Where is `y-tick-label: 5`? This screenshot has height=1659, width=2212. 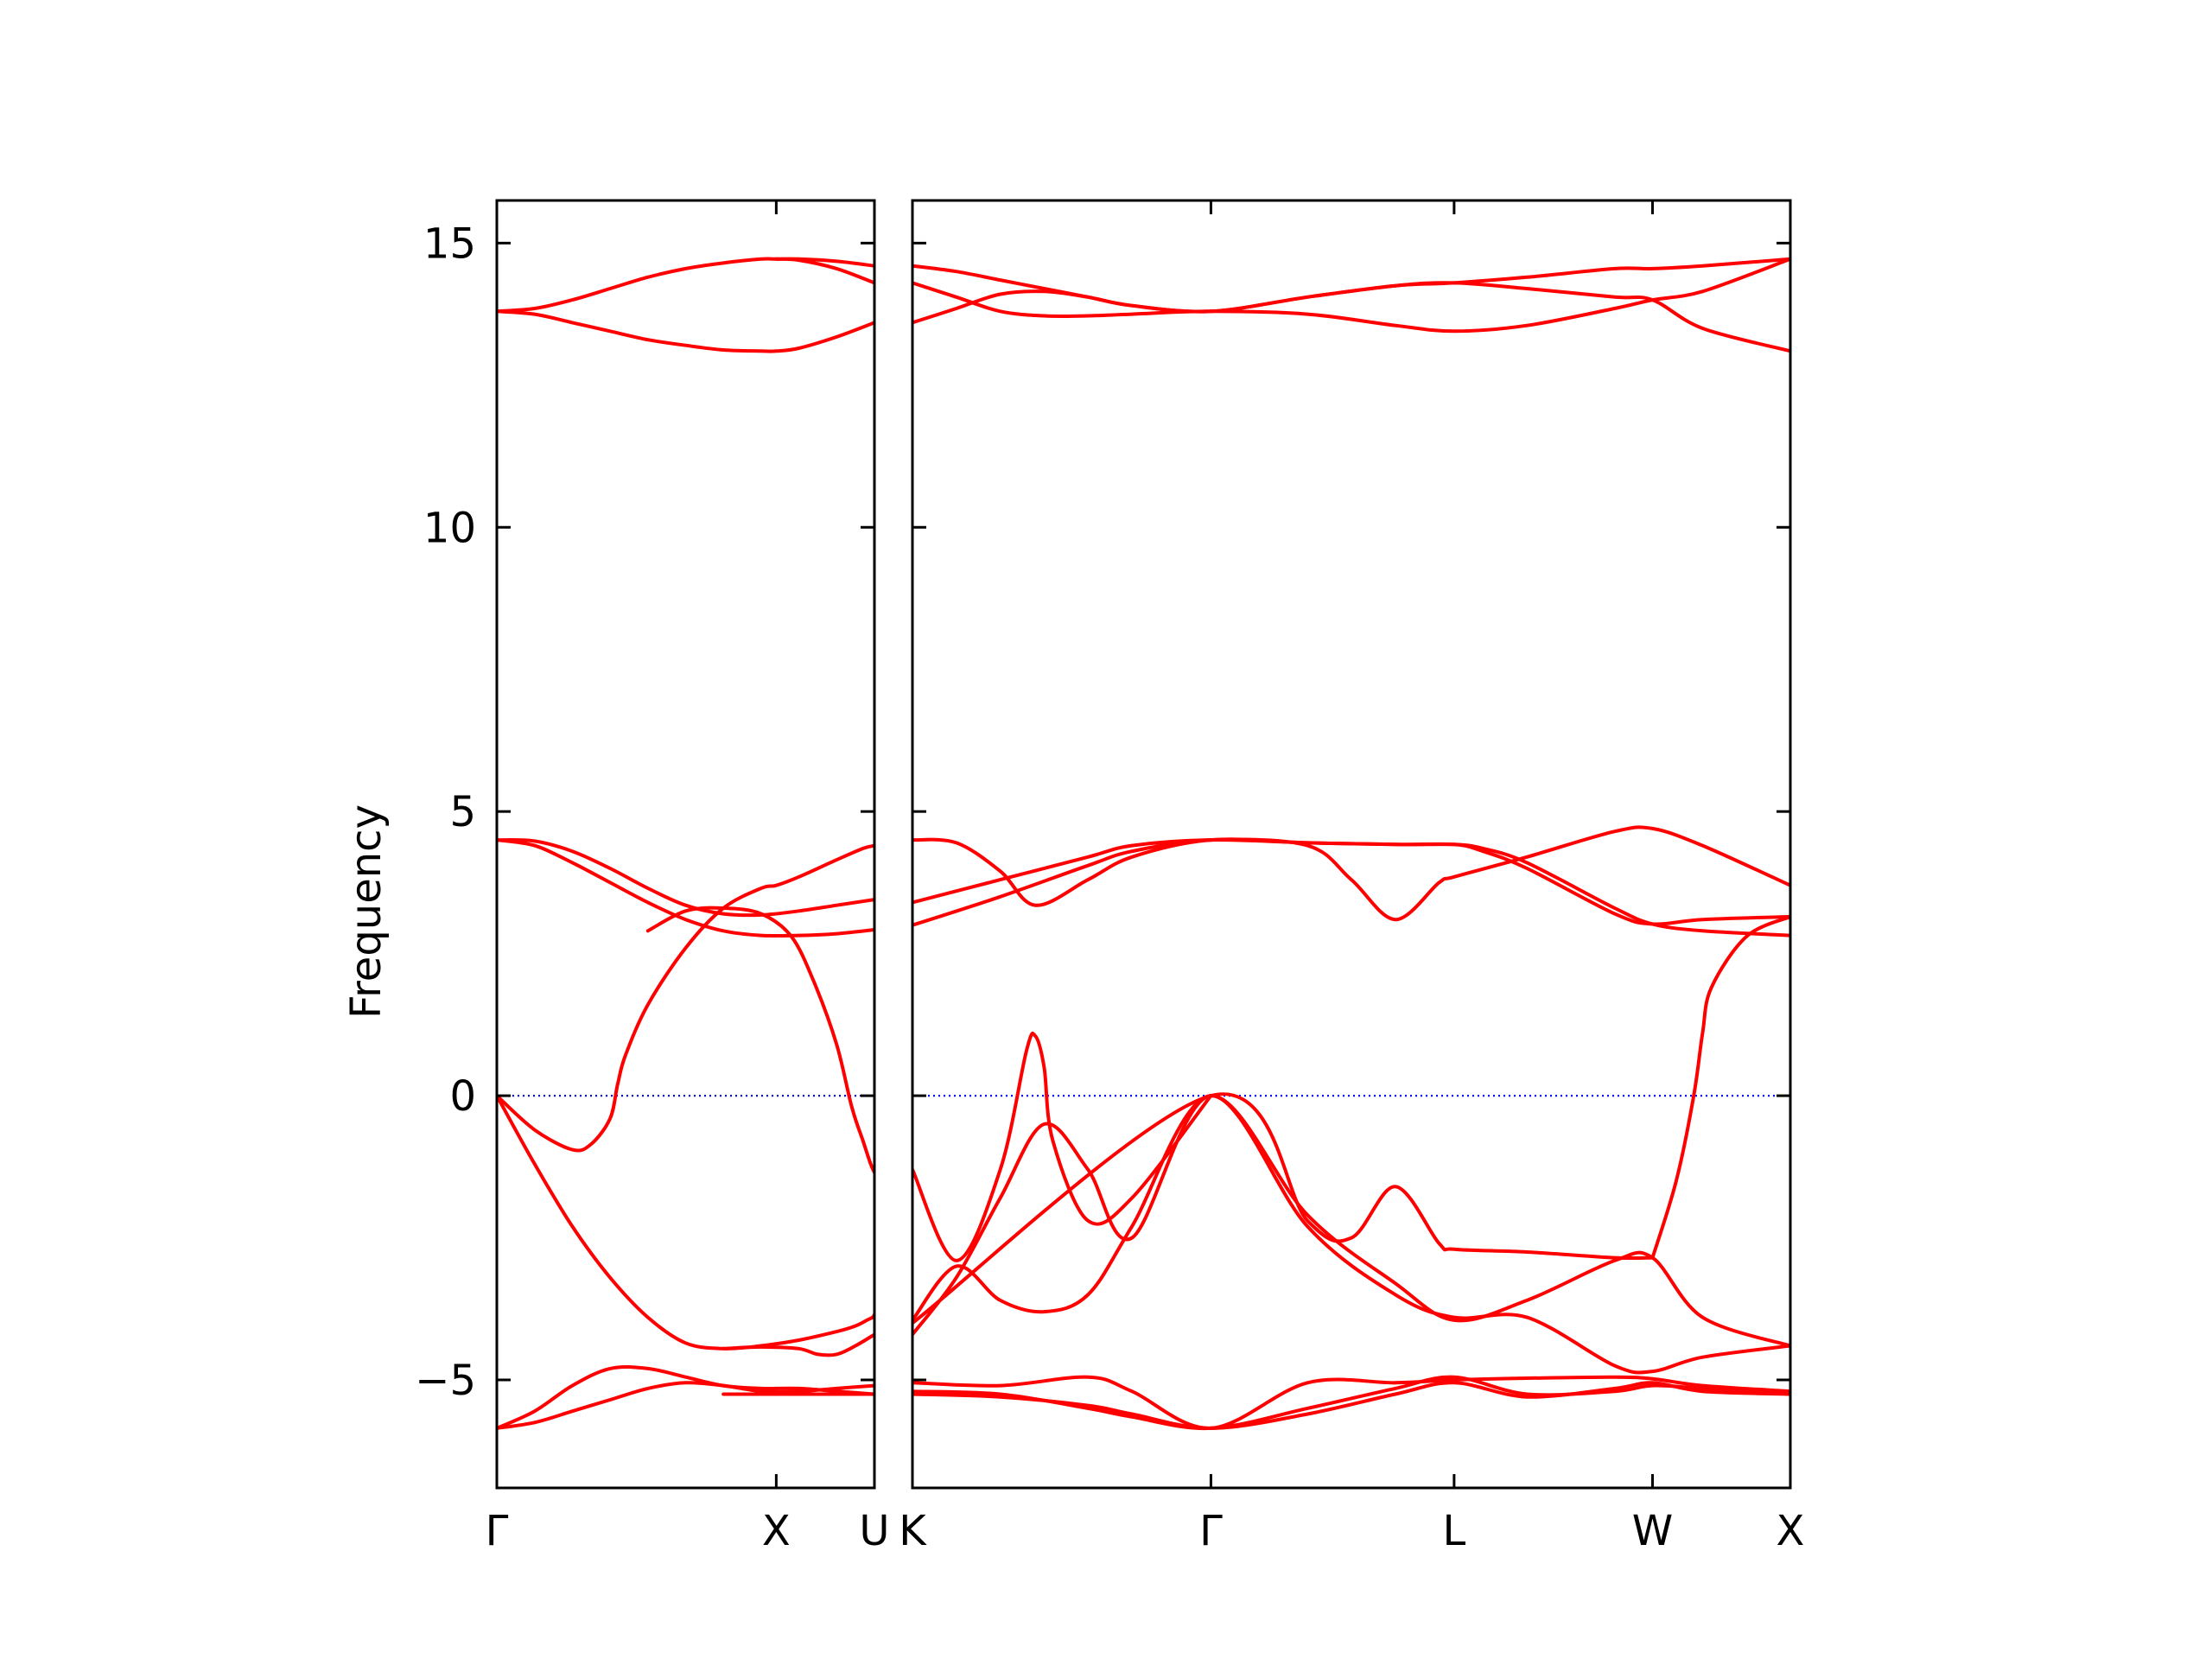 y-tick-label: 5 is located at coordinates (462, 812).